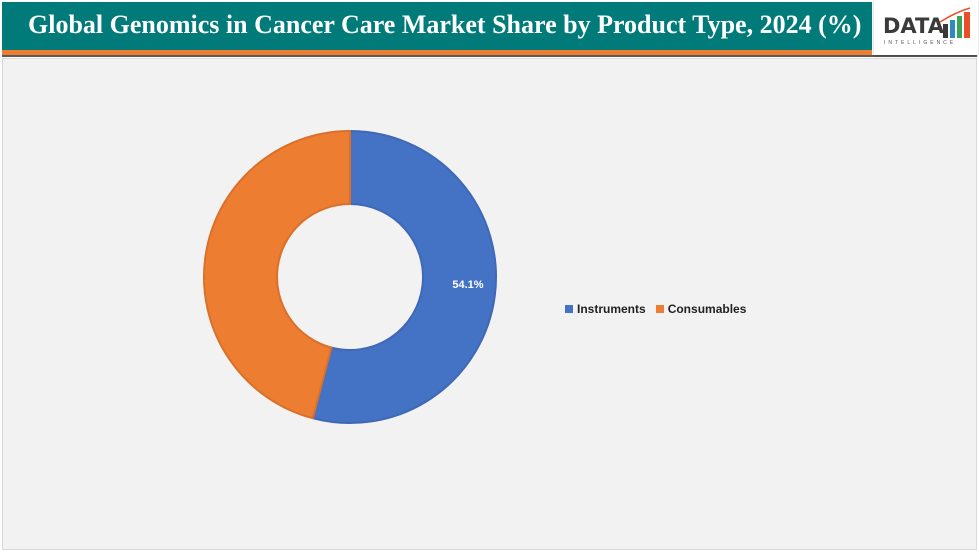  I want to click on legend-item-consumables: Consumables, so click(701, 309).